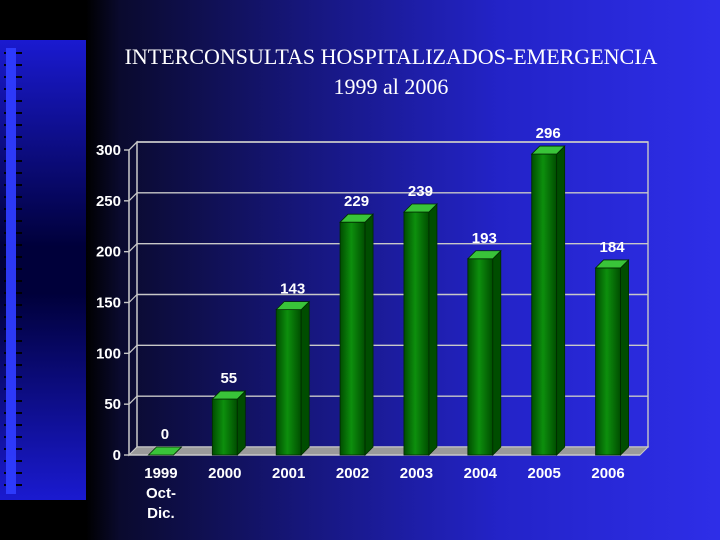 This screenshot has width=720, height=540. Describe the element at coordinates (161, 513) in the screenshot. I see `x-tick-label: Dic.` at that location.